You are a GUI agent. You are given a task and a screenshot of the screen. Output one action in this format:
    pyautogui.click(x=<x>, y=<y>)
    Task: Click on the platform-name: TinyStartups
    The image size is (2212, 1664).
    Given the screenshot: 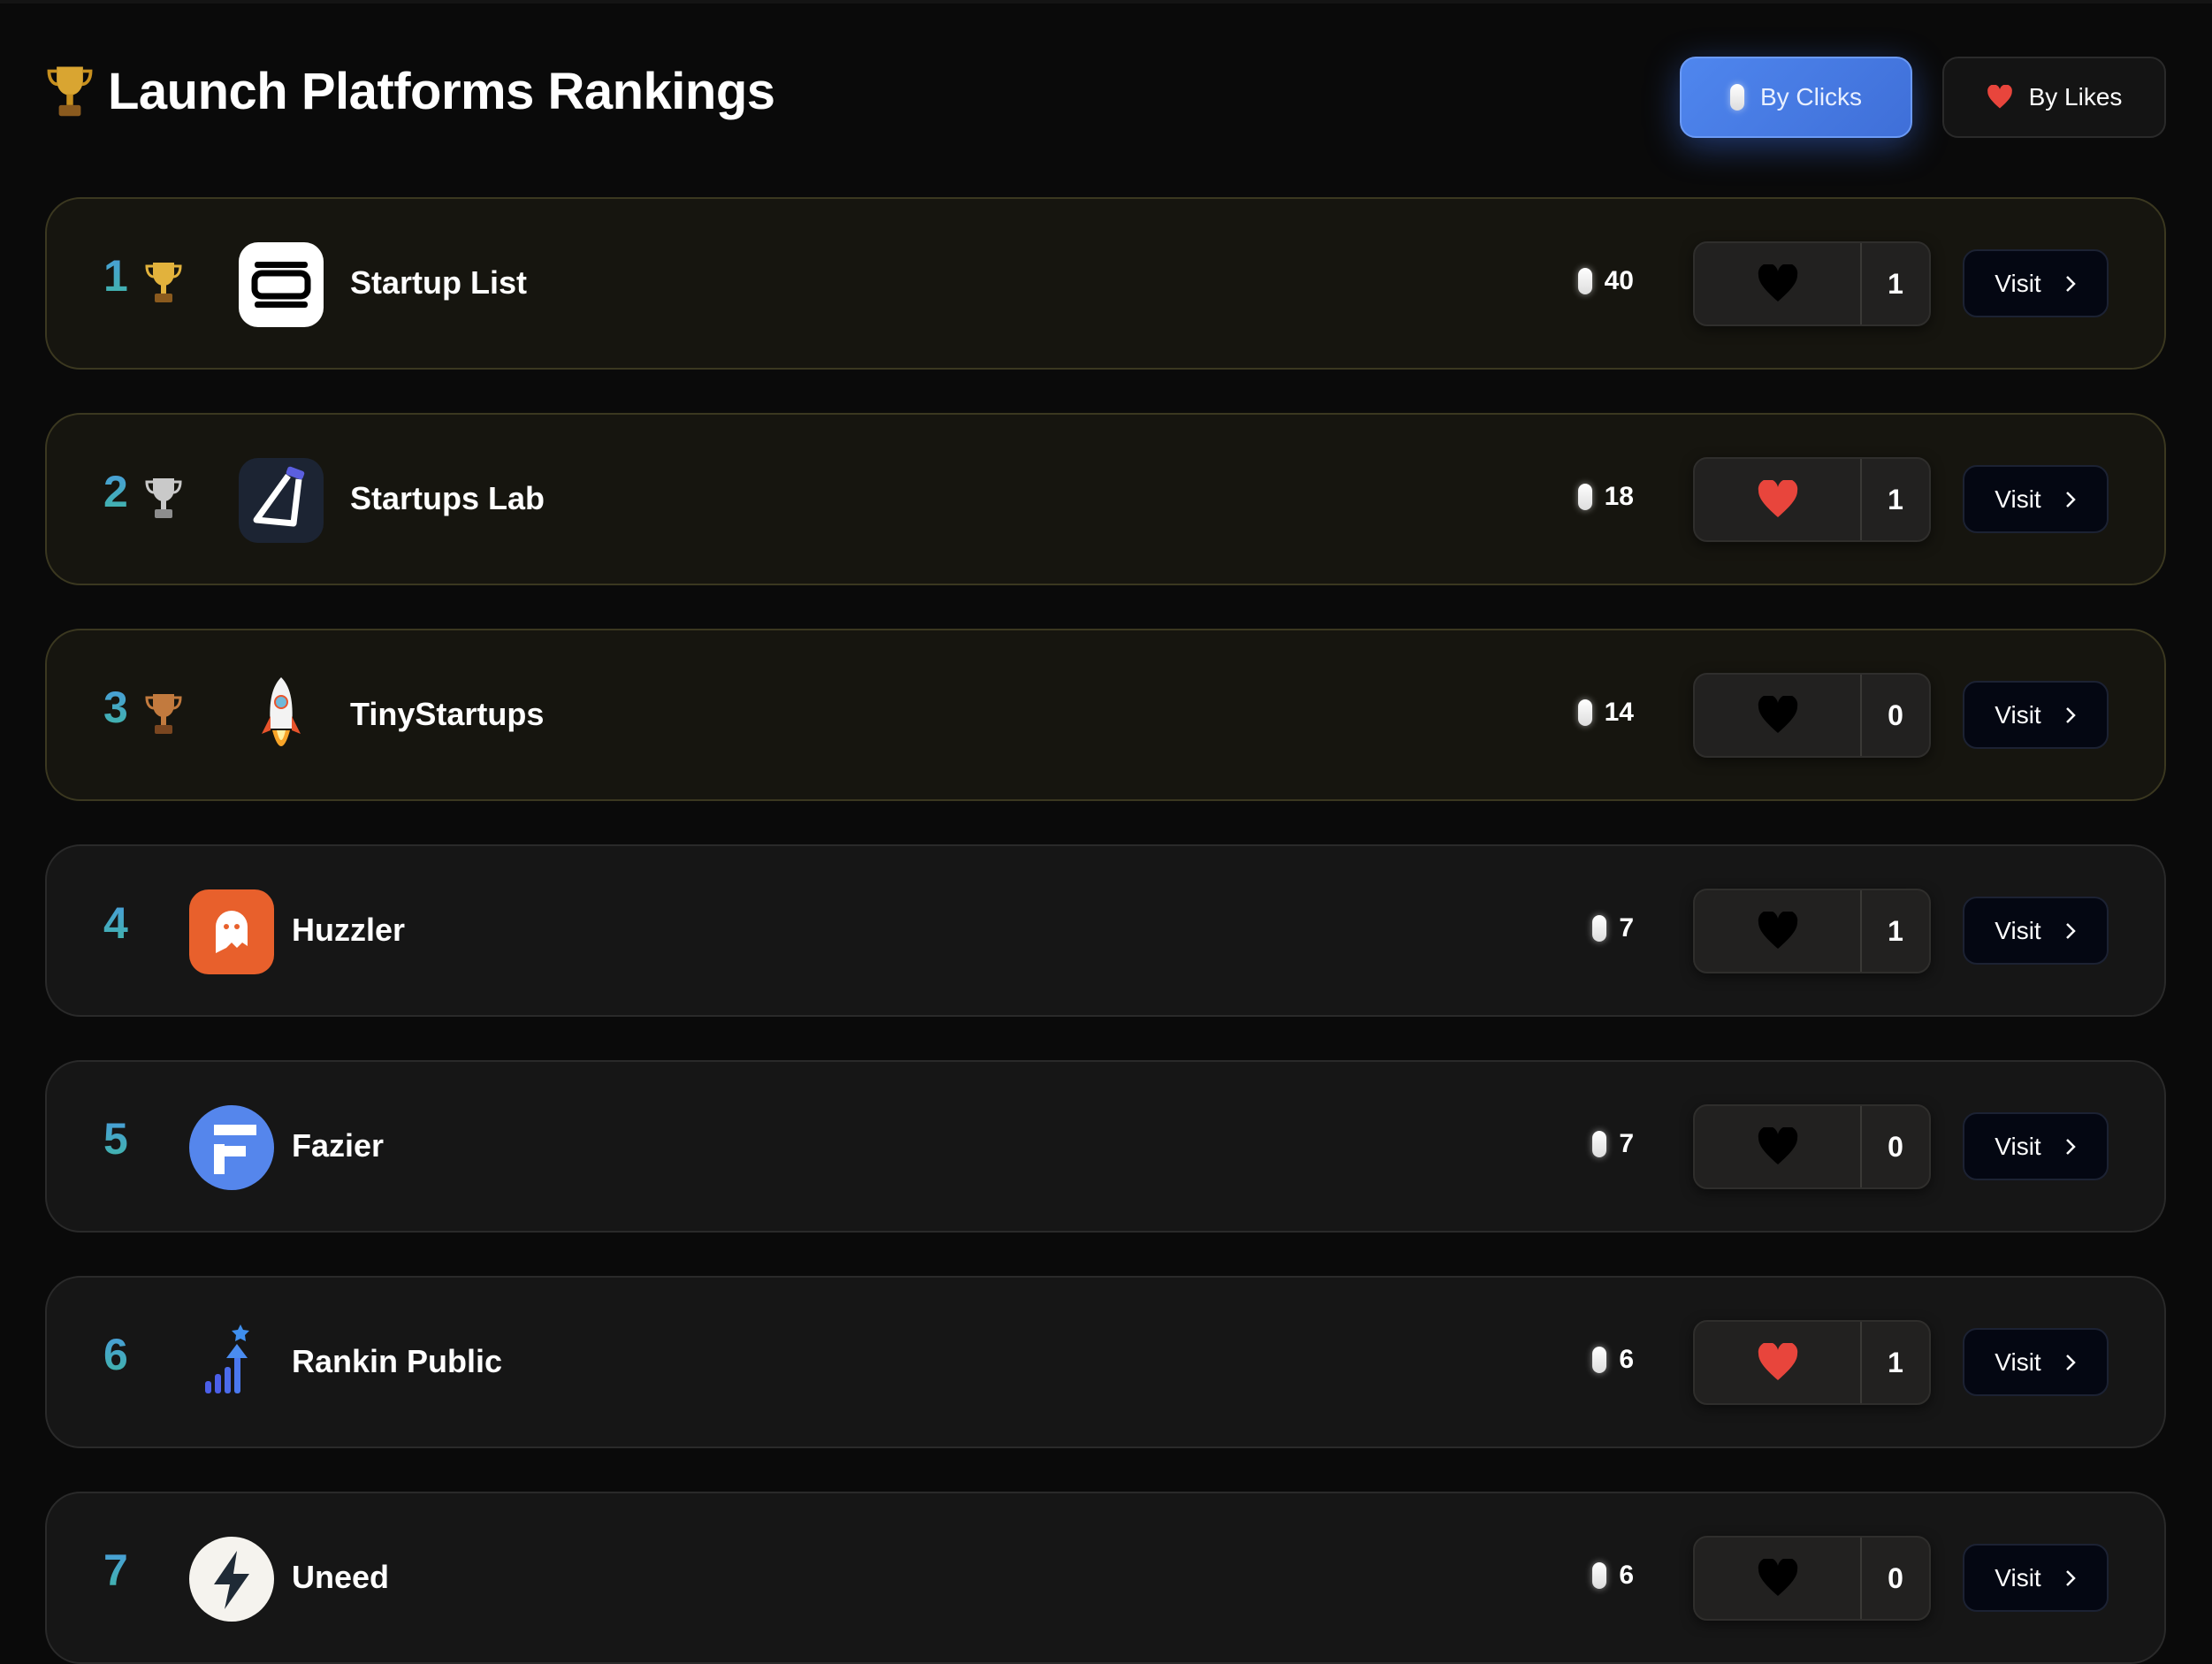 What is the action you would take?
    pyautogui.click(x=447, y=714)
    